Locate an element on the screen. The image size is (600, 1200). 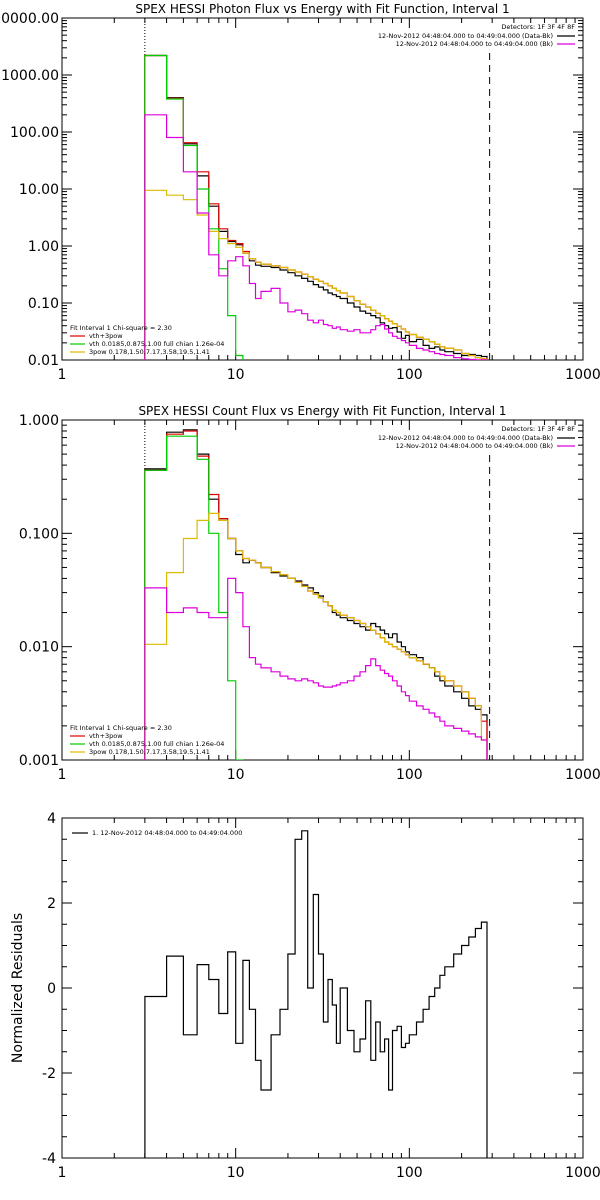
y-tick-label: 0.10 is located at coordinates (43, 304).